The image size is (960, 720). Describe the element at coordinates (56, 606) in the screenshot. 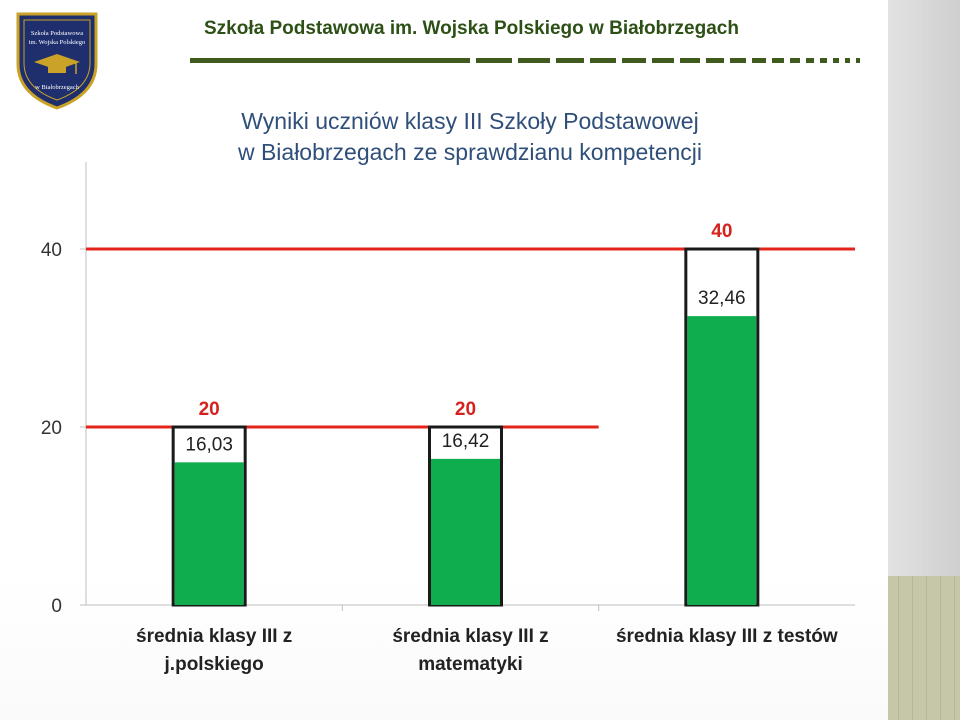

I see `y-tick-label: 0` at that location.